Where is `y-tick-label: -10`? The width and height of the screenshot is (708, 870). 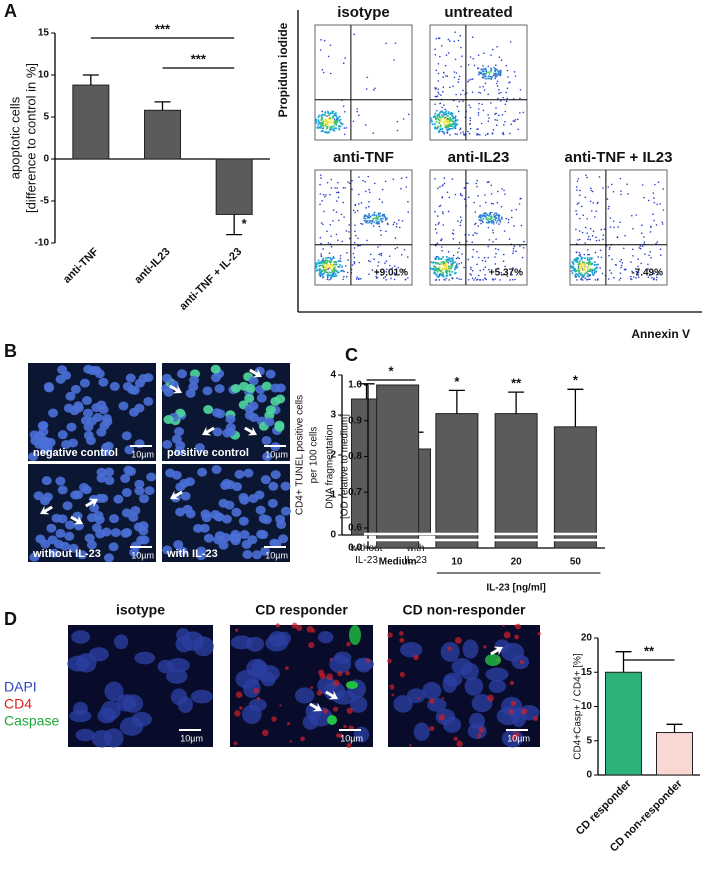 y-tick-label: -10 is located at coordinates (42, 243).